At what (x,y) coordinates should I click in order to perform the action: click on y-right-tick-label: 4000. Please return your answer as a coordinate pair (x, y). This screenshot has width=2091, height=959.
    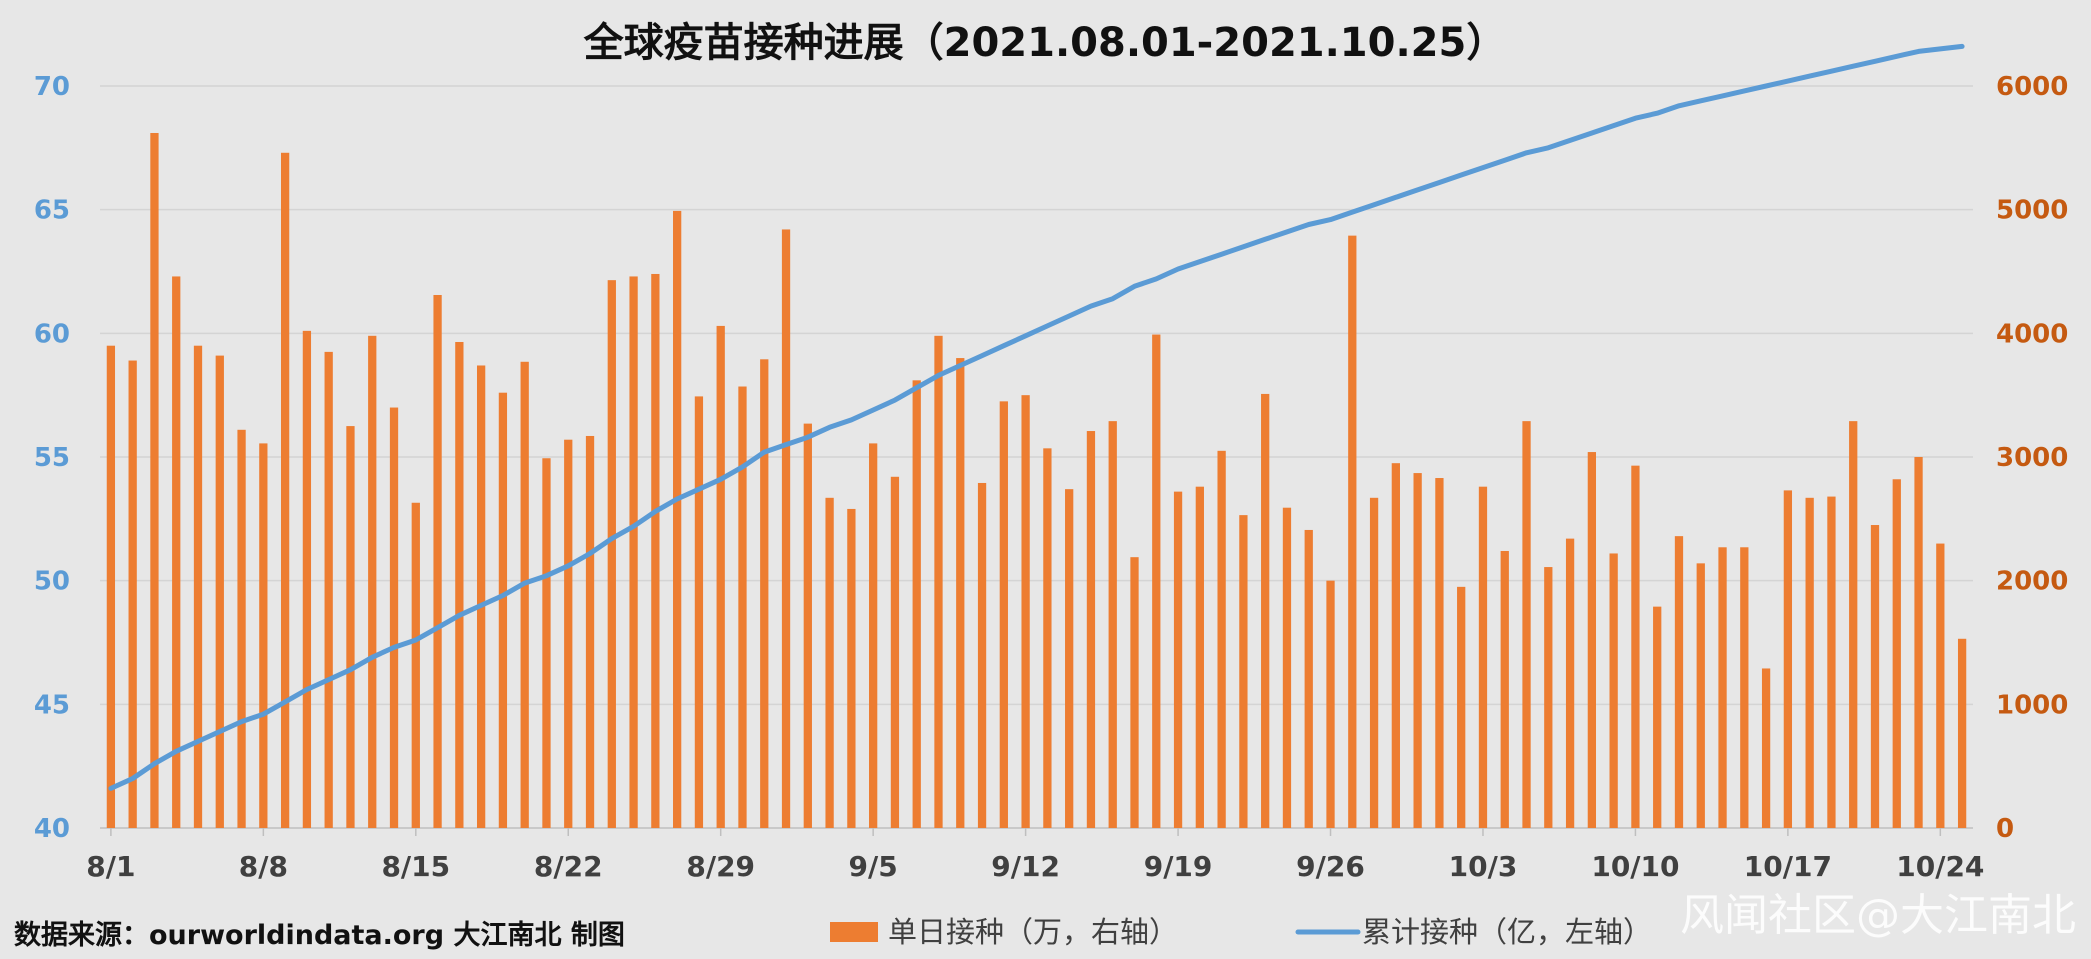
    Looking at the image, I should click on (2032, 334).